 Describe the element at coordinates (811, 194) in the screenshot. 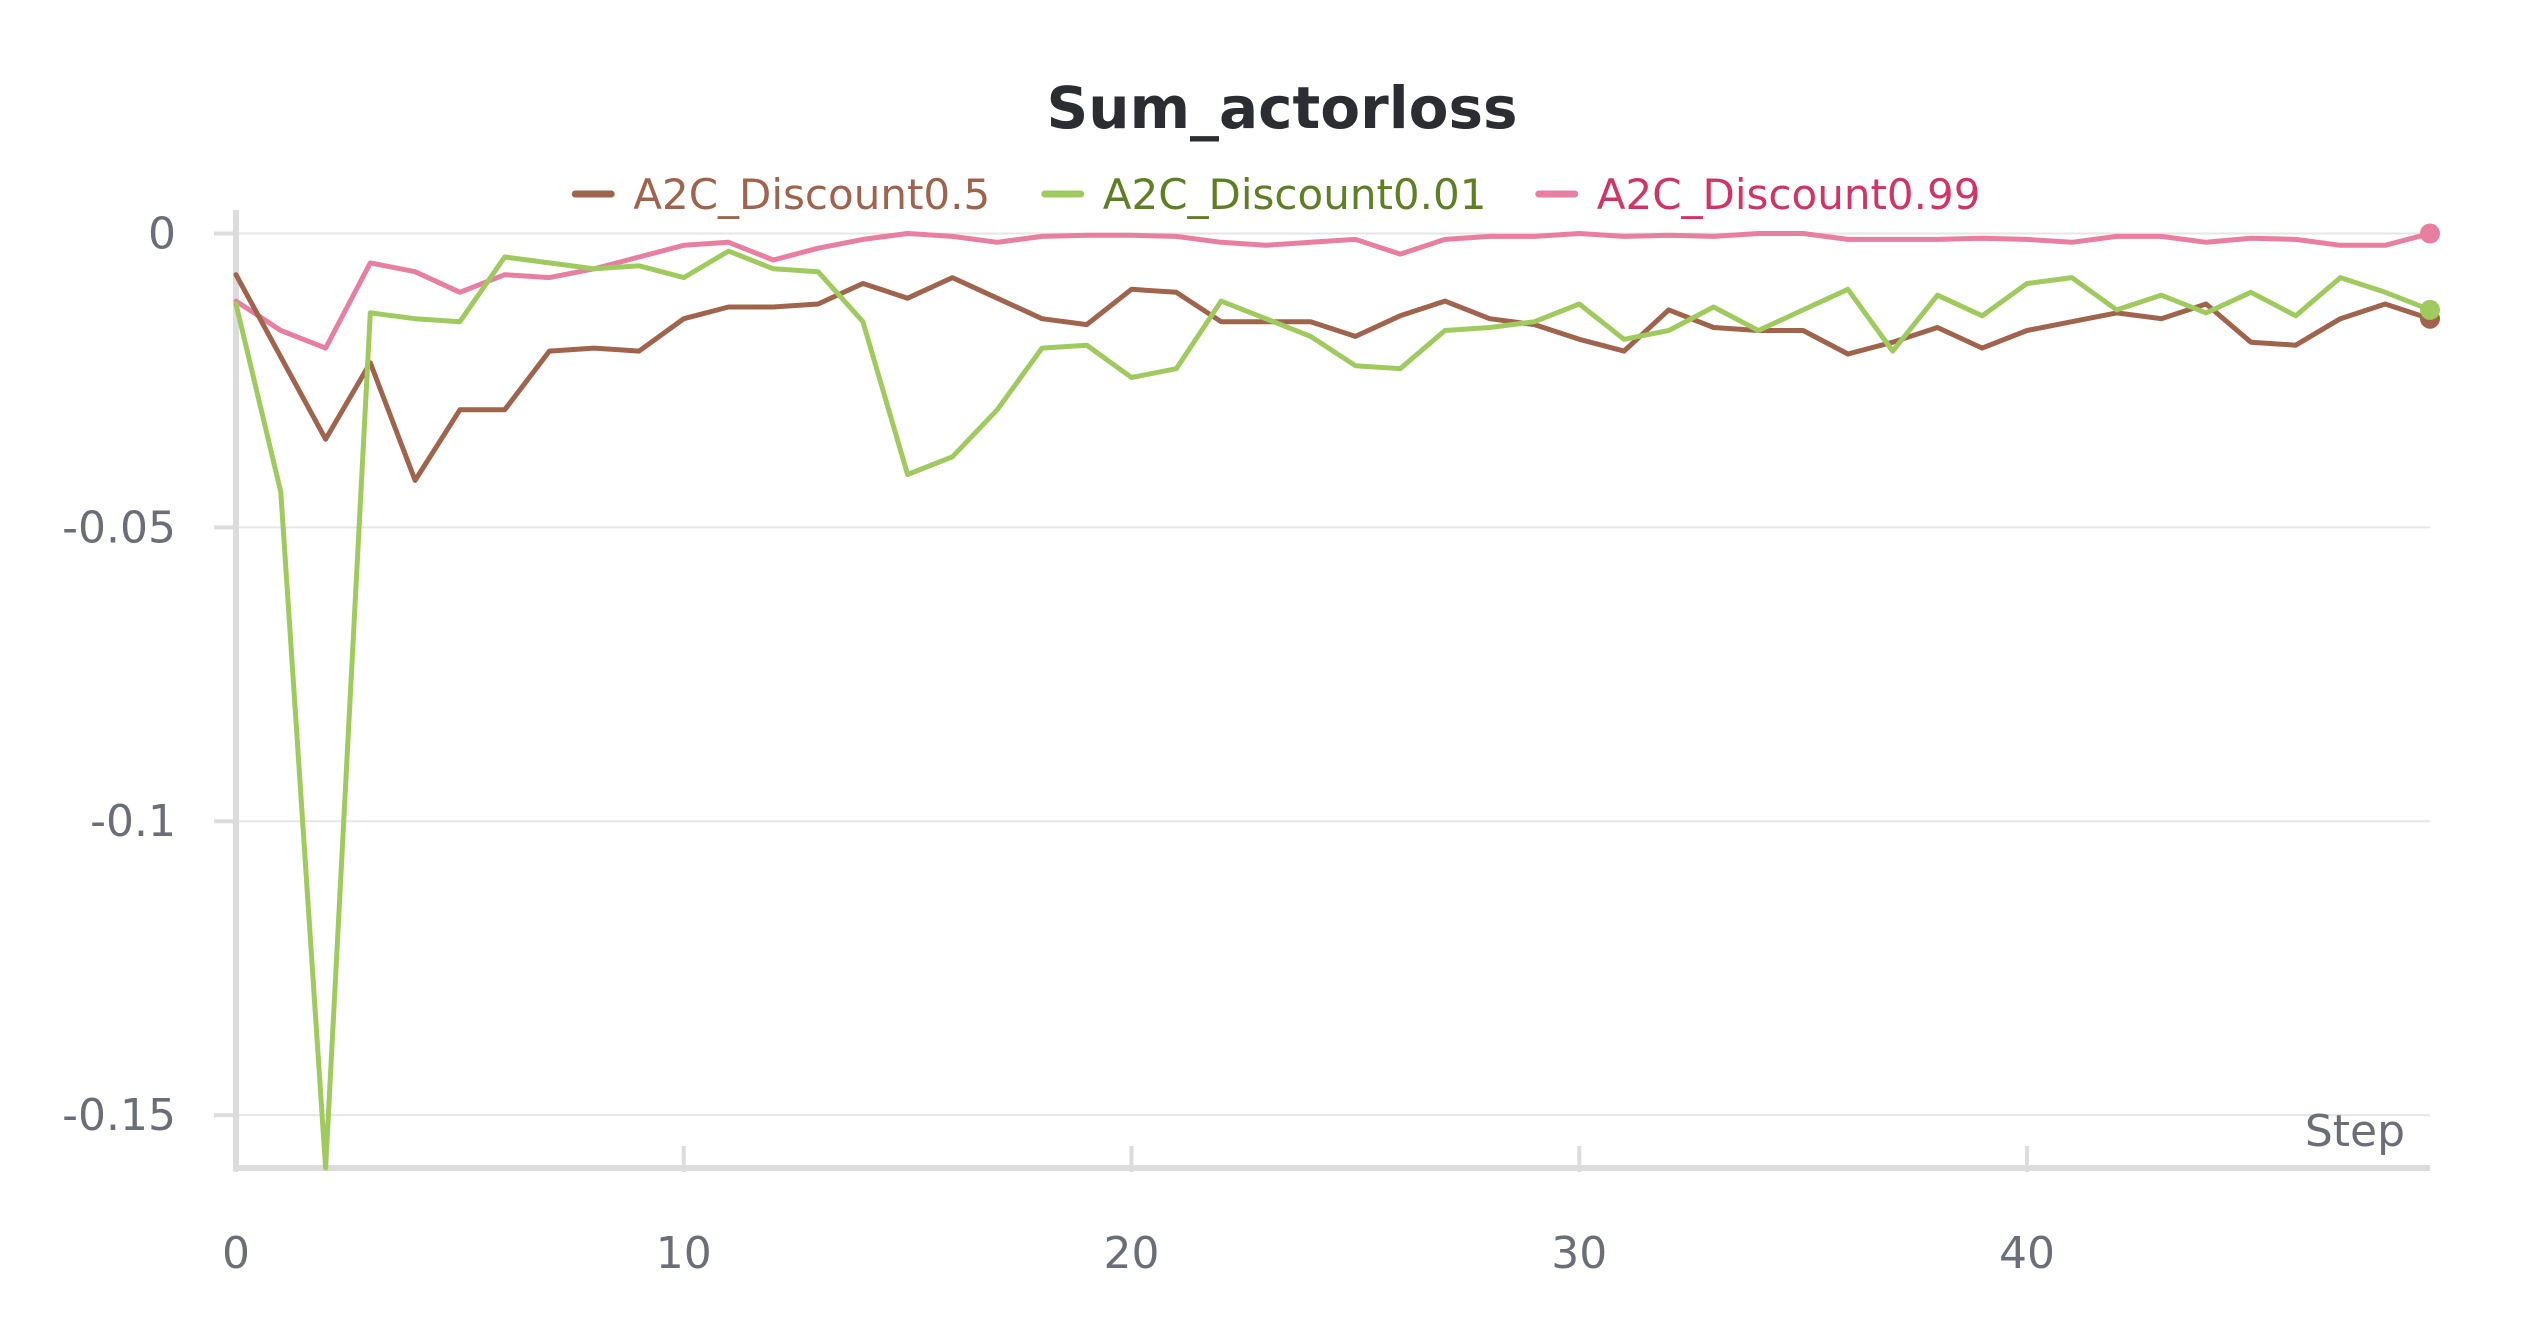

I see `legend-label: A2C_Discount0.5` at that location.